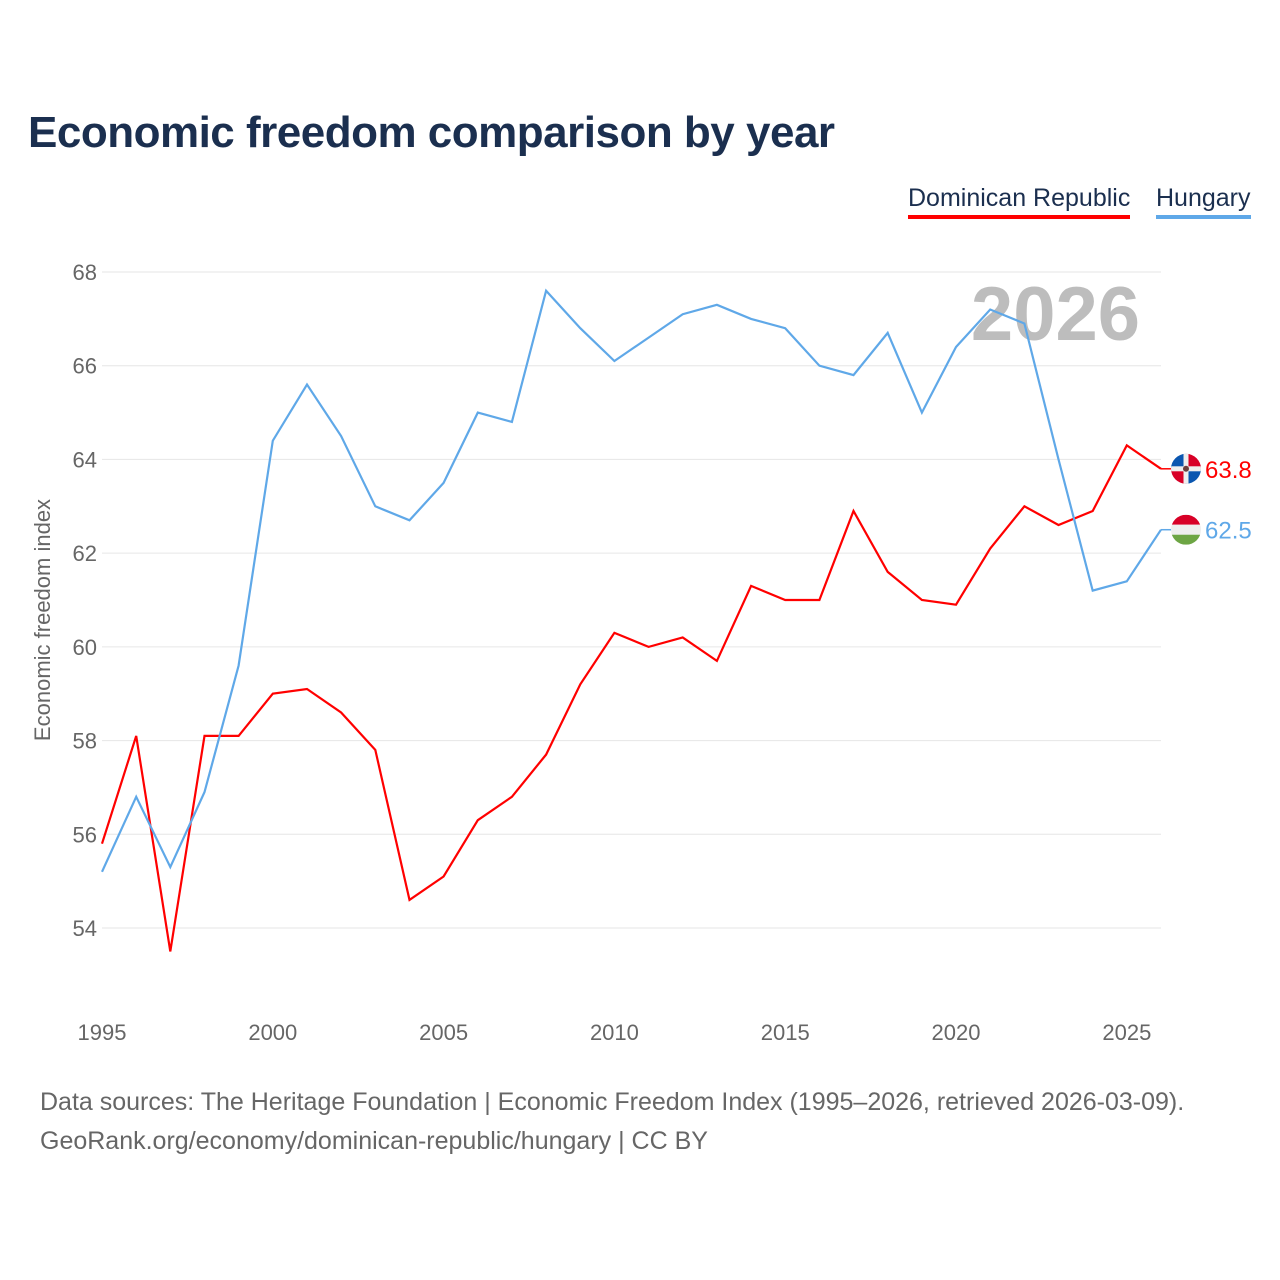 This screenshot has height=1280, width=1280. I want to click on hungary-flag-icon, so click(1186, 529).